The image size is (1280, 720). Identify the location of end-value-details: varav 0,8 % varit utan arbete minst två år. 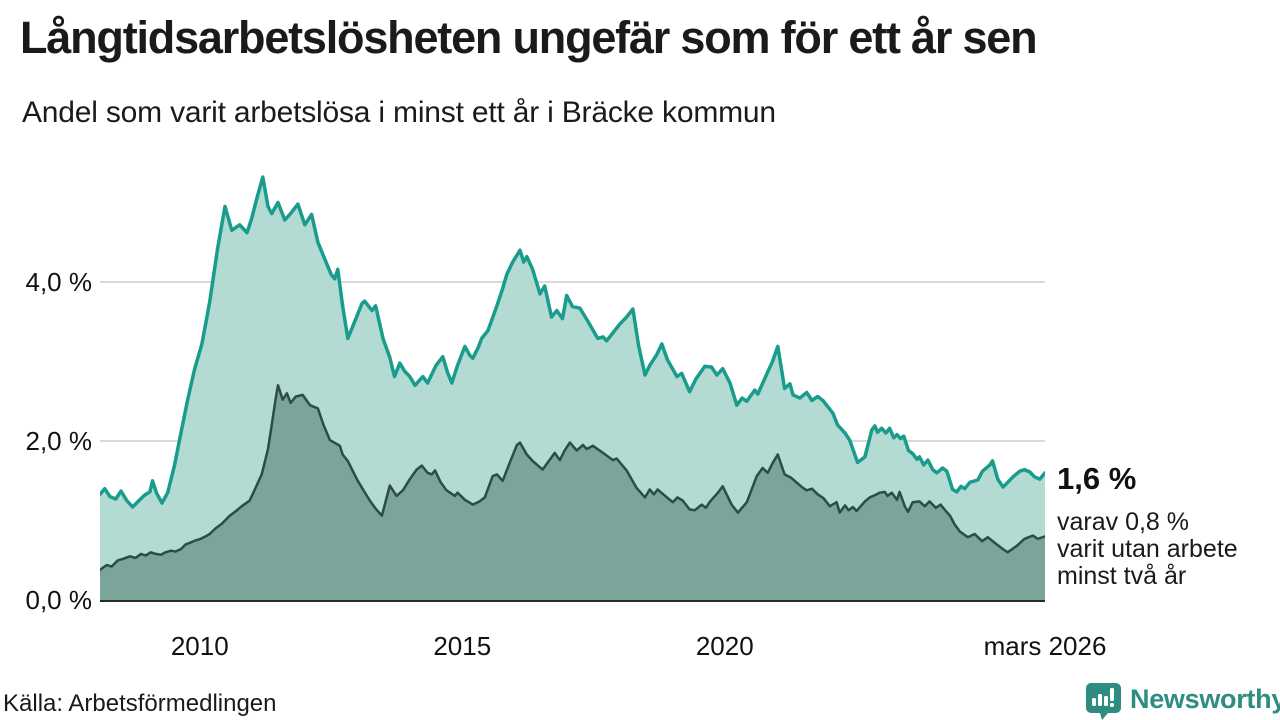
(1164, 549).